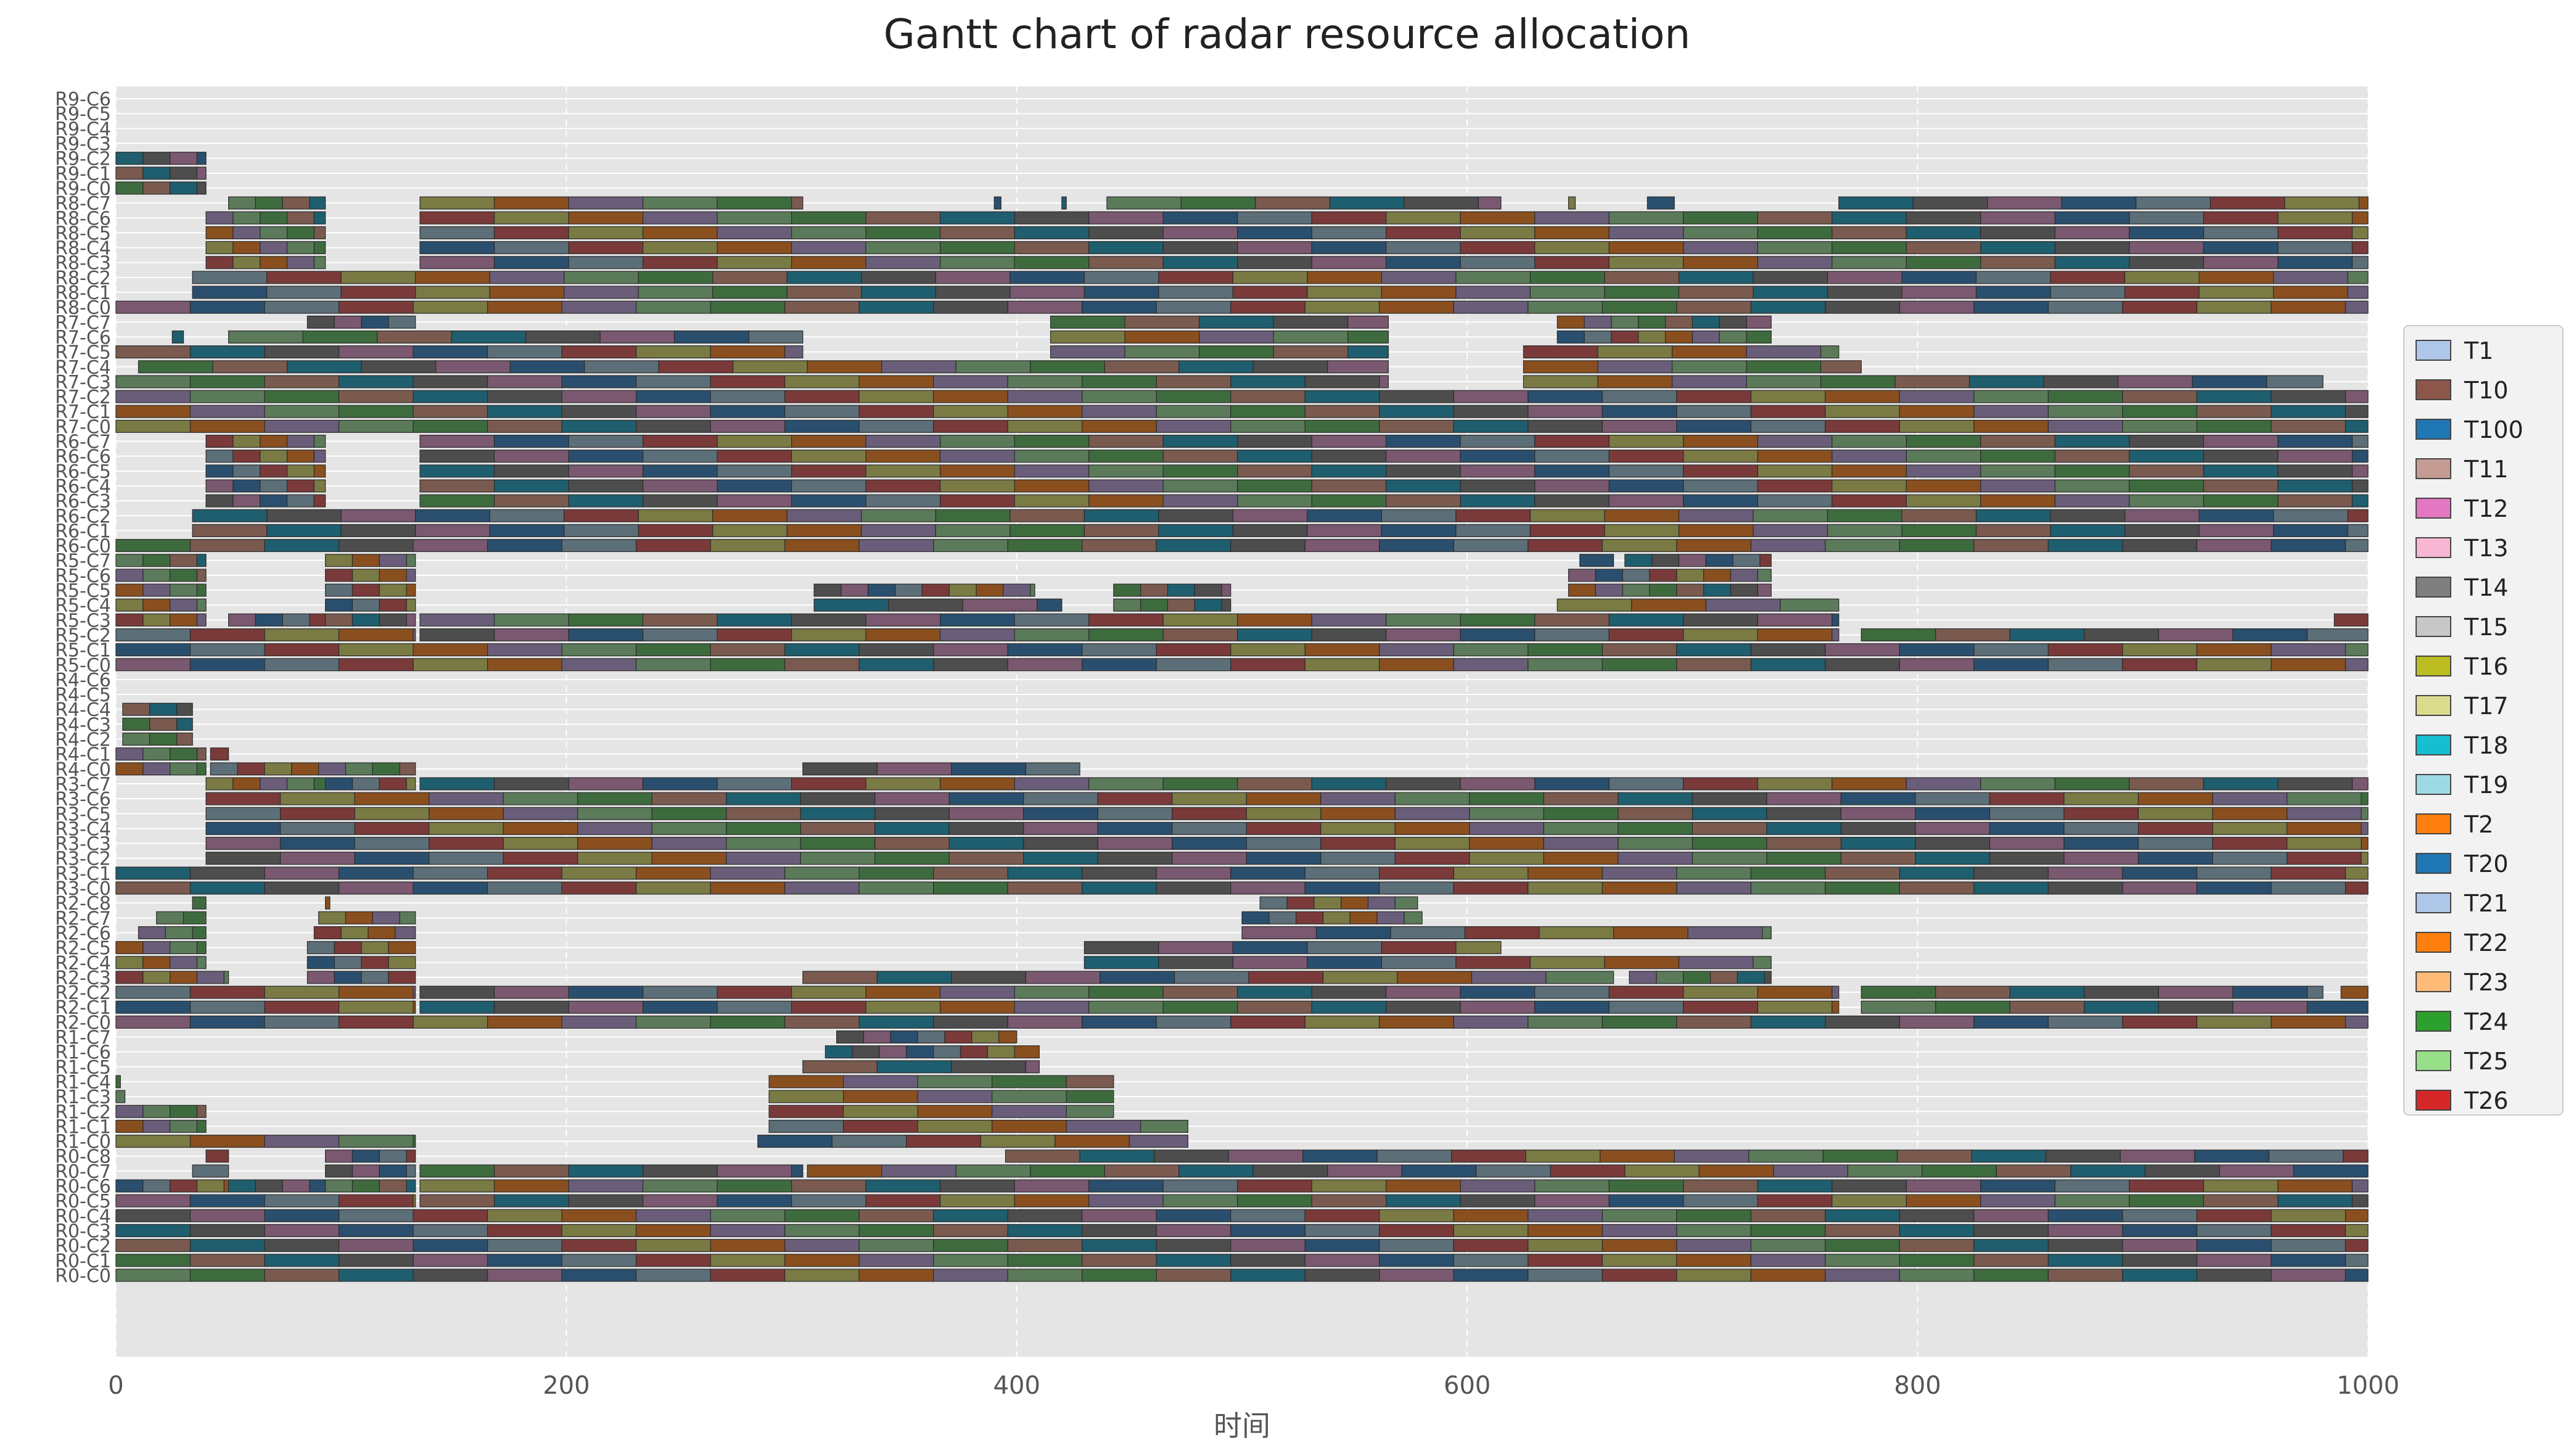 The height and width of the screenshot is (1456, 2574). What do you see at coordinates (83, 1246) in the screenshot?
I see `y-tick-label: R0-C2` at bounding box center [83, 1246].